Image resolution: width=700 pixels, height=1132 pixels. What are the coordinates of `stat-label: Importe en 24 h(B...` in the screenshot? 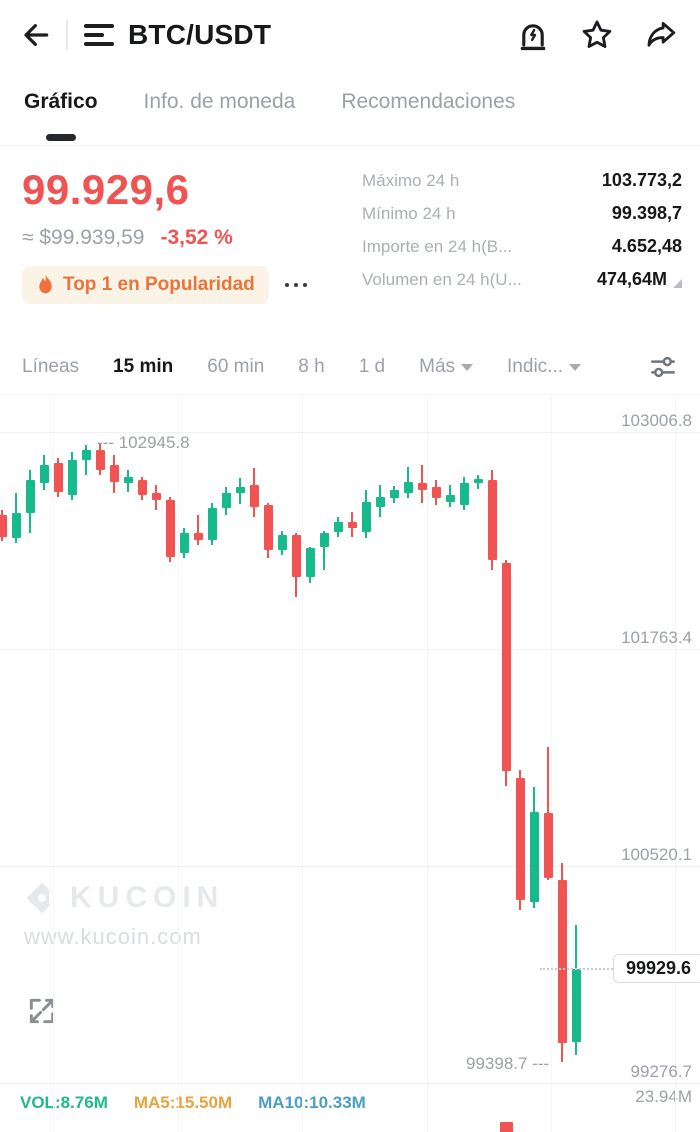 It's located at (437, 246).